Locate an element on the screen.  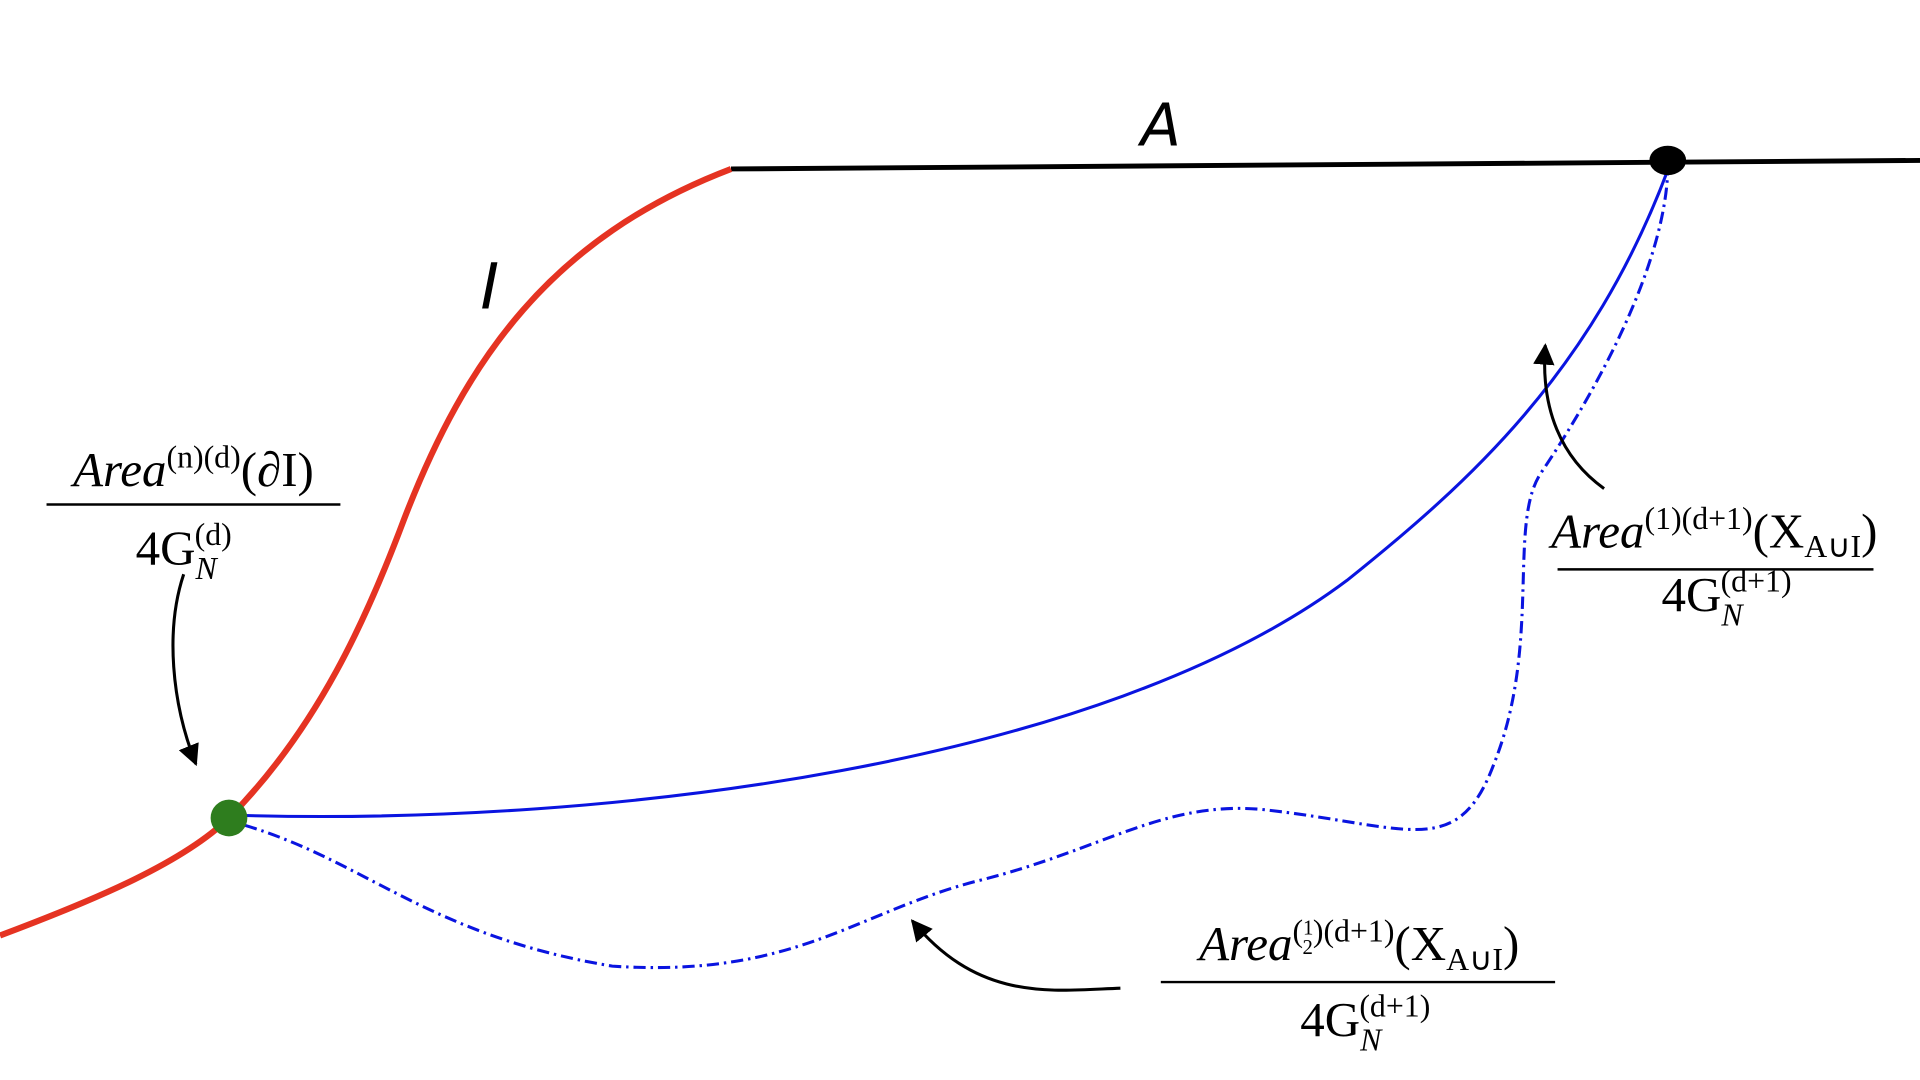
boundary-line is located at coordinates (1325, 164).